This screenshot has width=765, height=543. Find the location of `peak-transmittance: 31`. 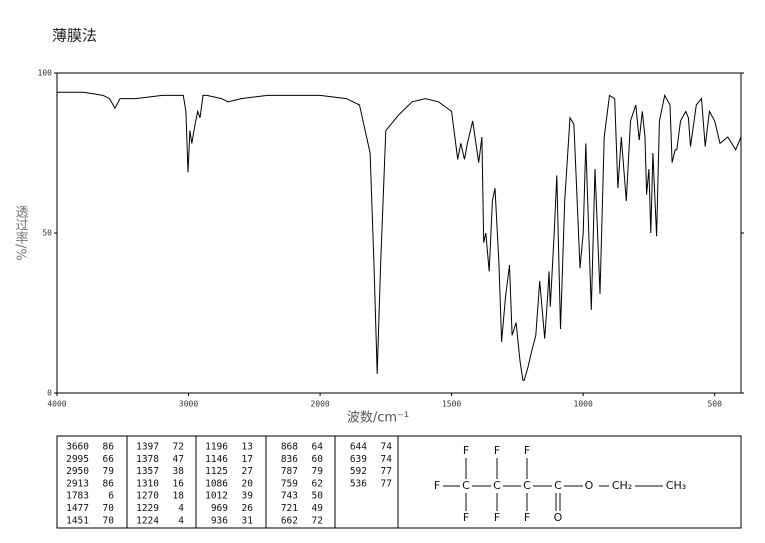

peak-transmittance: 31 is located at coordinates (248, 520).